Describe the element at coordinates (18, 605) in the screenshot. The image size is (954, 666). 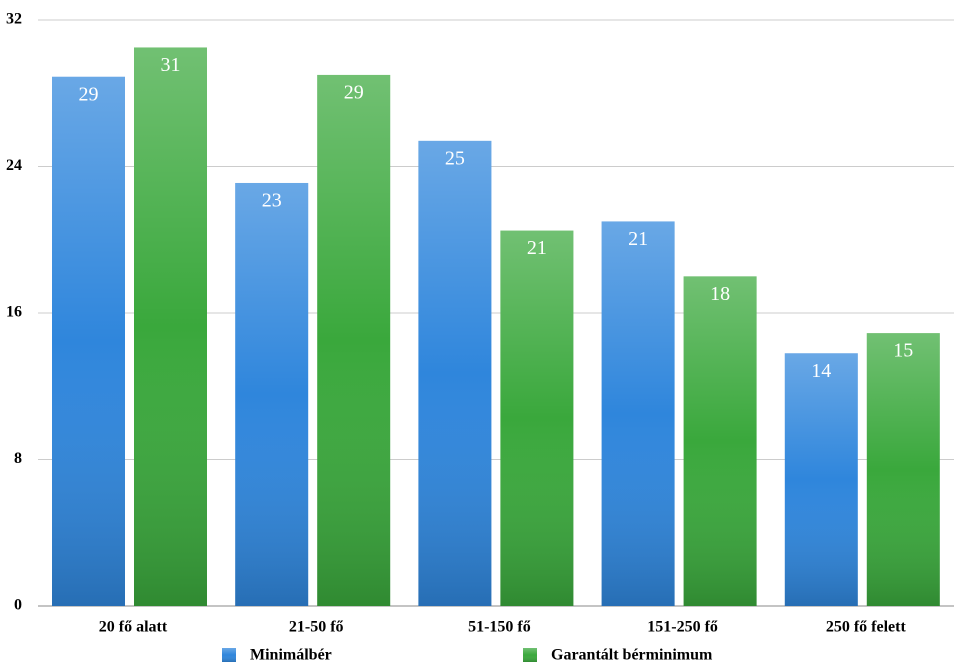
I see `y-tick-label: 0` at that location.